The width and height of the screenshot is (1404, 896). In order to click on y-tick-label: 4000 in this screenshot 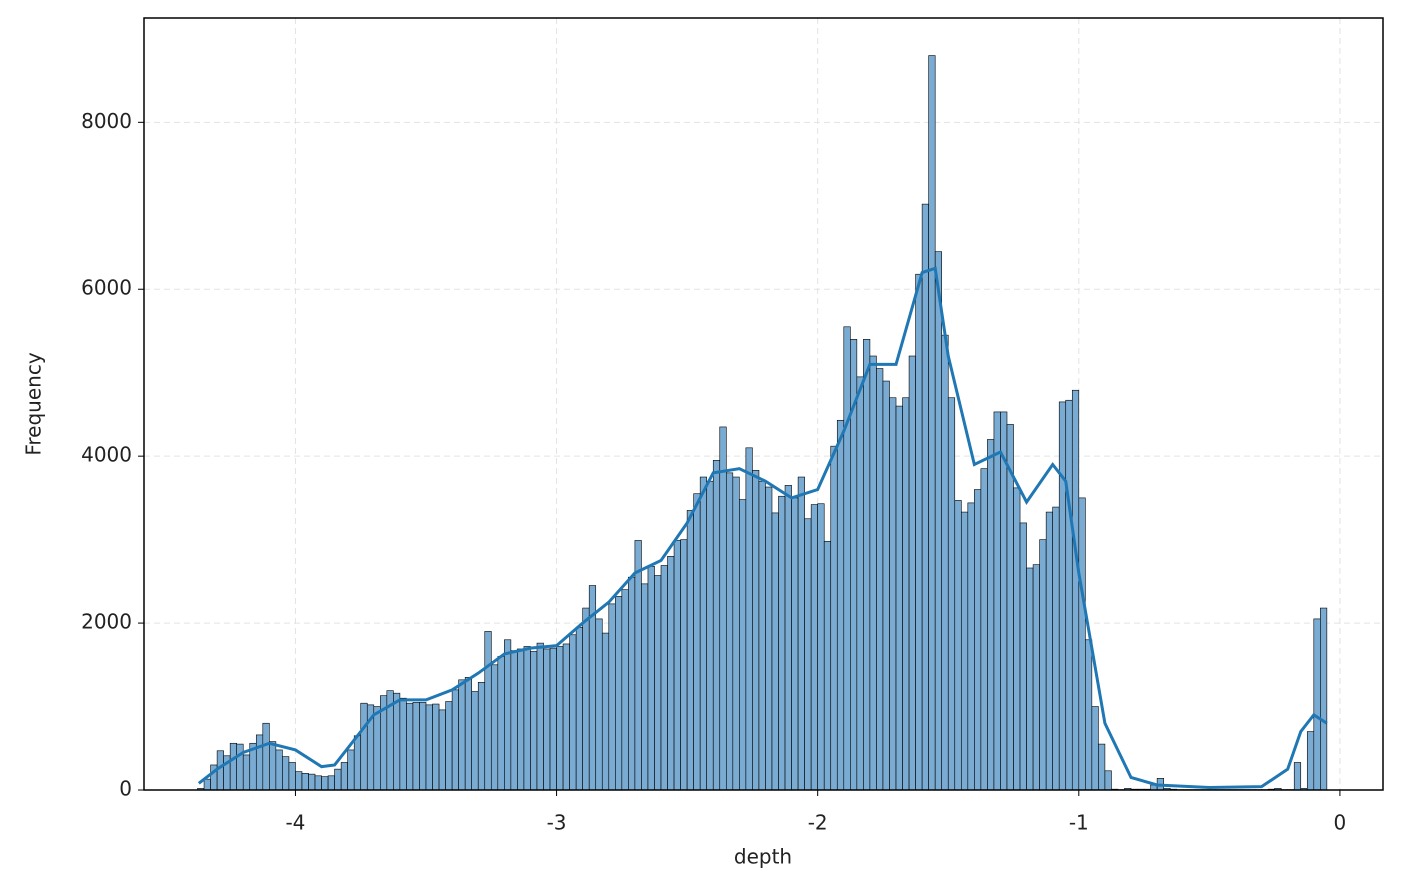, I will do `click(106, 455)`.